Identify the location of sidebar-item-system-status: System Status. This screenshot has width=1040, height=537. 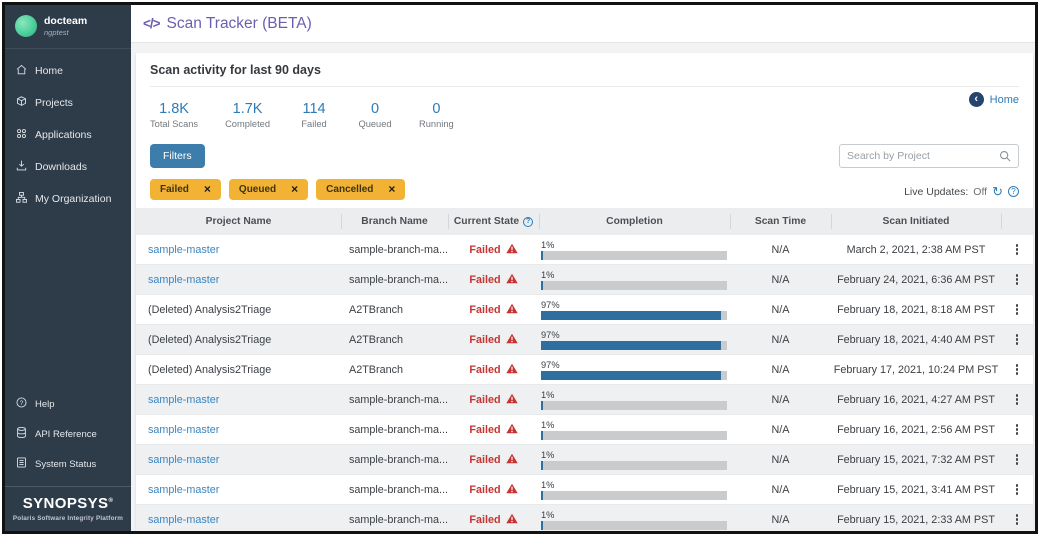
(68, 464).